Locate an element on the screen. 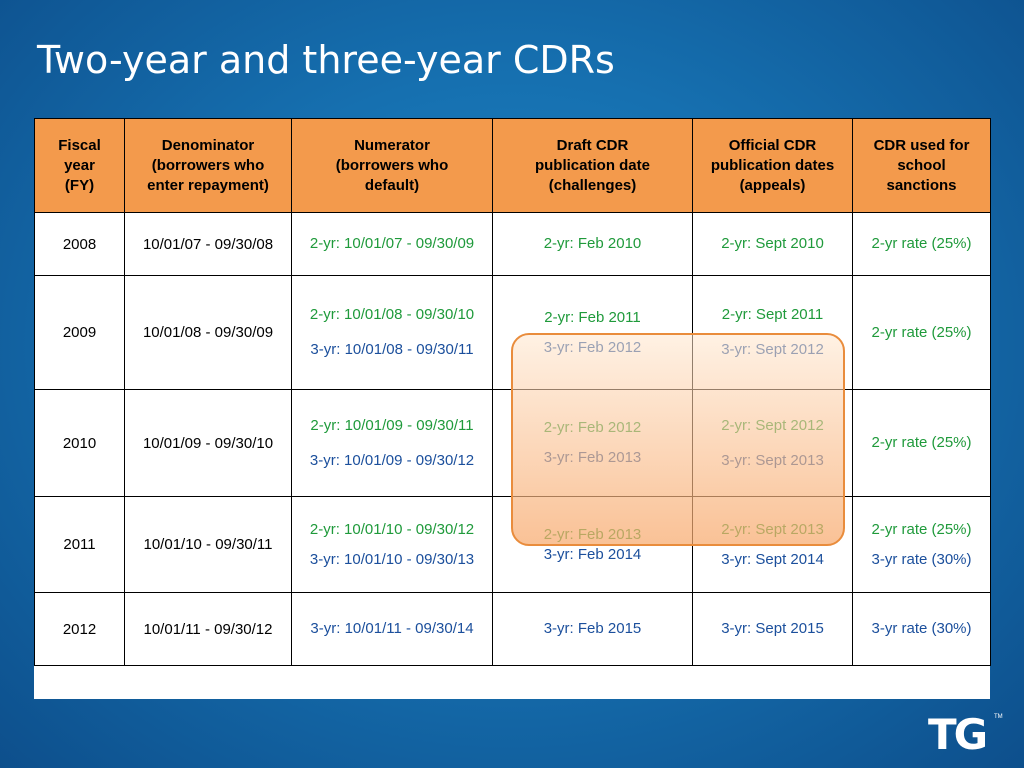  official-3yr: 3-yr: Sept 2013 is located at coordinates (772, 460).